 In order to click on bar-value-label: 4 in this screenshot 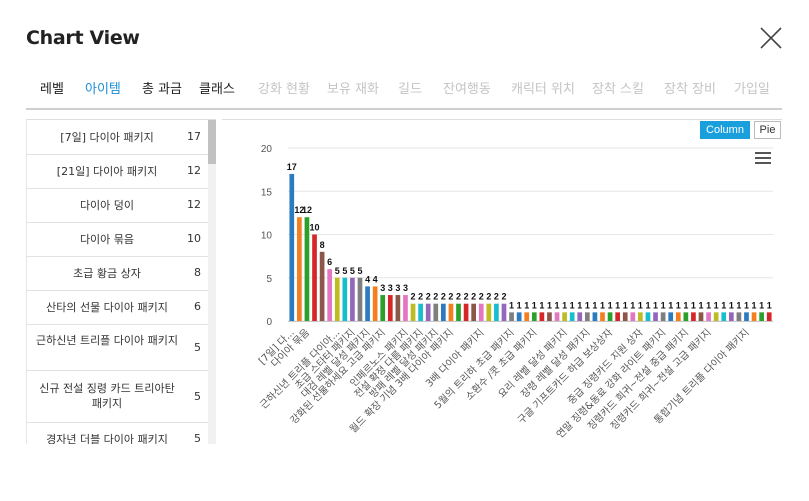, I will do `click(375, 279)`.